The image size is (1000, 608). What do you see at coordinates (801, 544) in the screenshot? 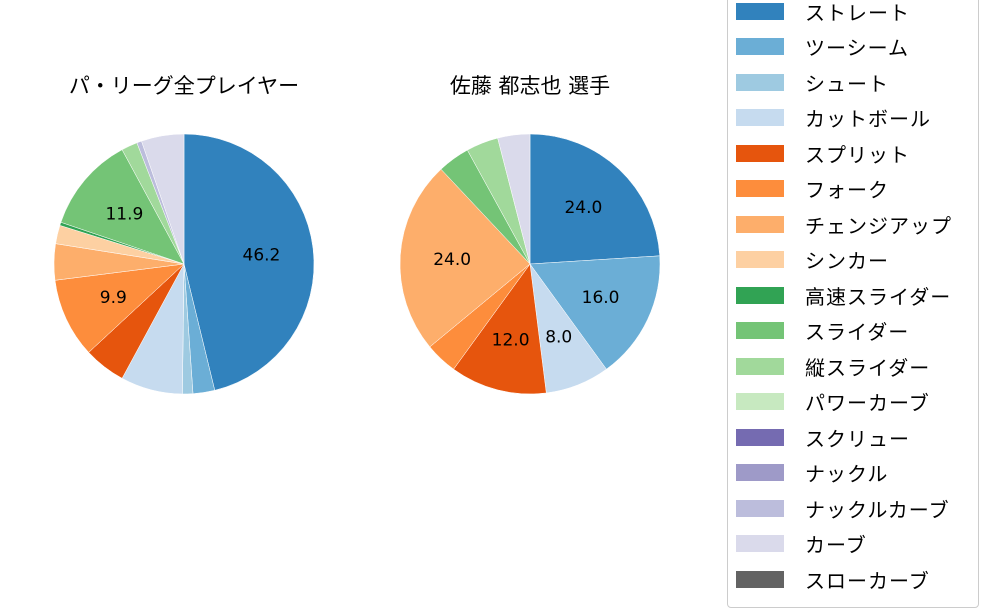
I see `legend-item: カーブ` at bounding box center [801, 544].